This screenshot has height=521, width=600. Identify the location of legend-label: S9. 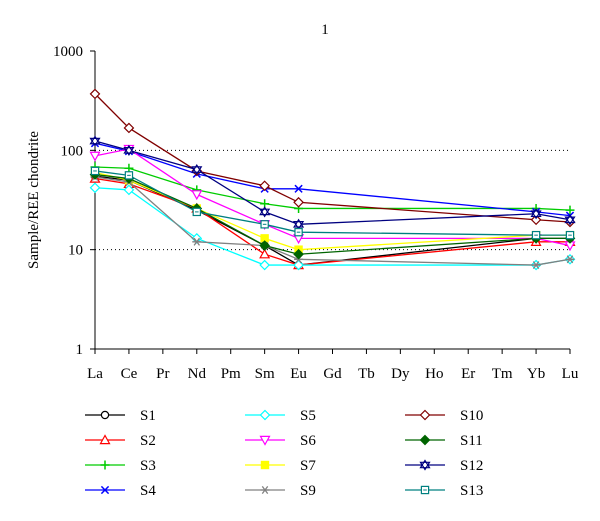
(308, 491).